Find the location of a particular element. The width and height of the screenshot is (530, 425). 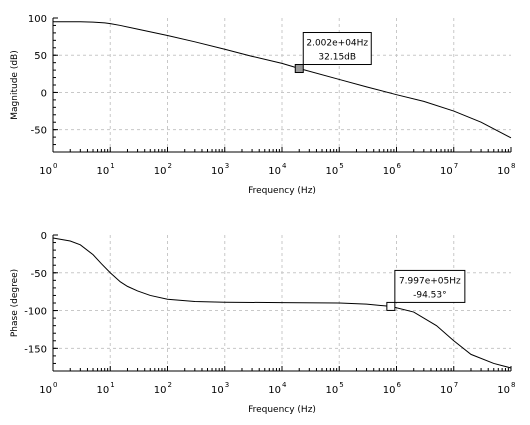

y-axis-label: Phase (degree) is located at coordinates (15, 303).